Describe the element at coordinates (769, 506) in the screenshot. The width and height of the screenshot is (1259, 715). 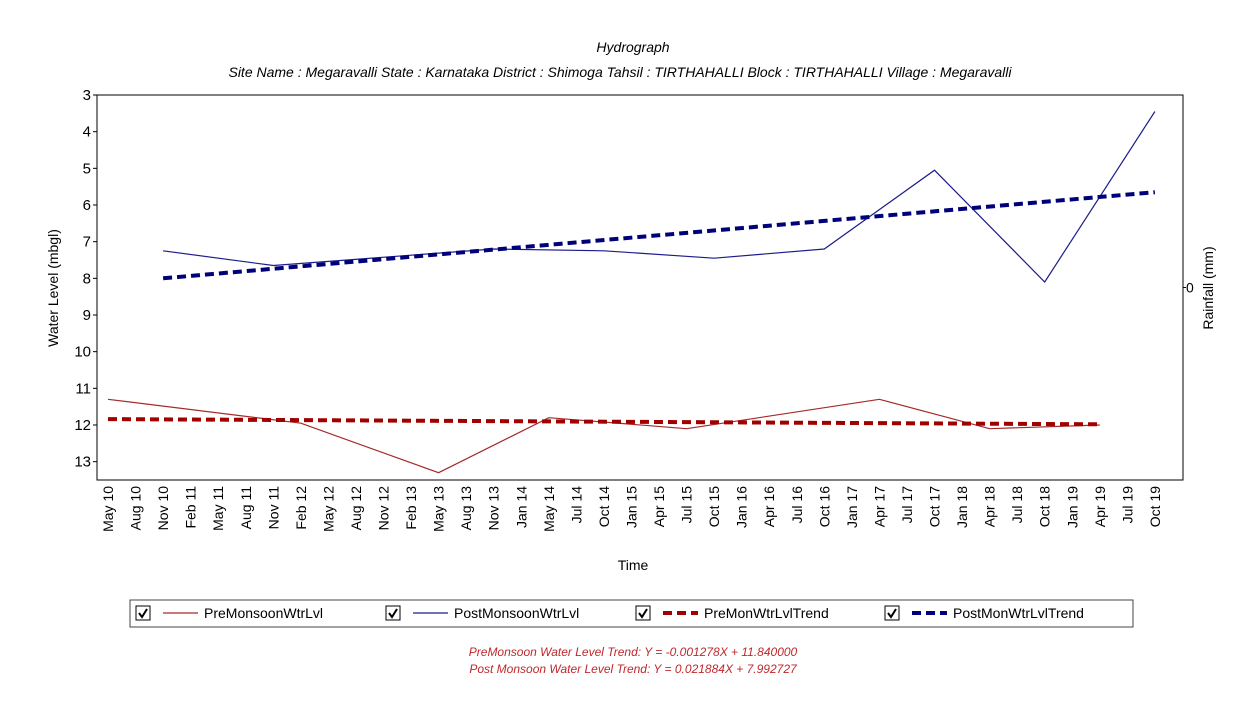
I see `x-tick-label: Apr 16` at that location.